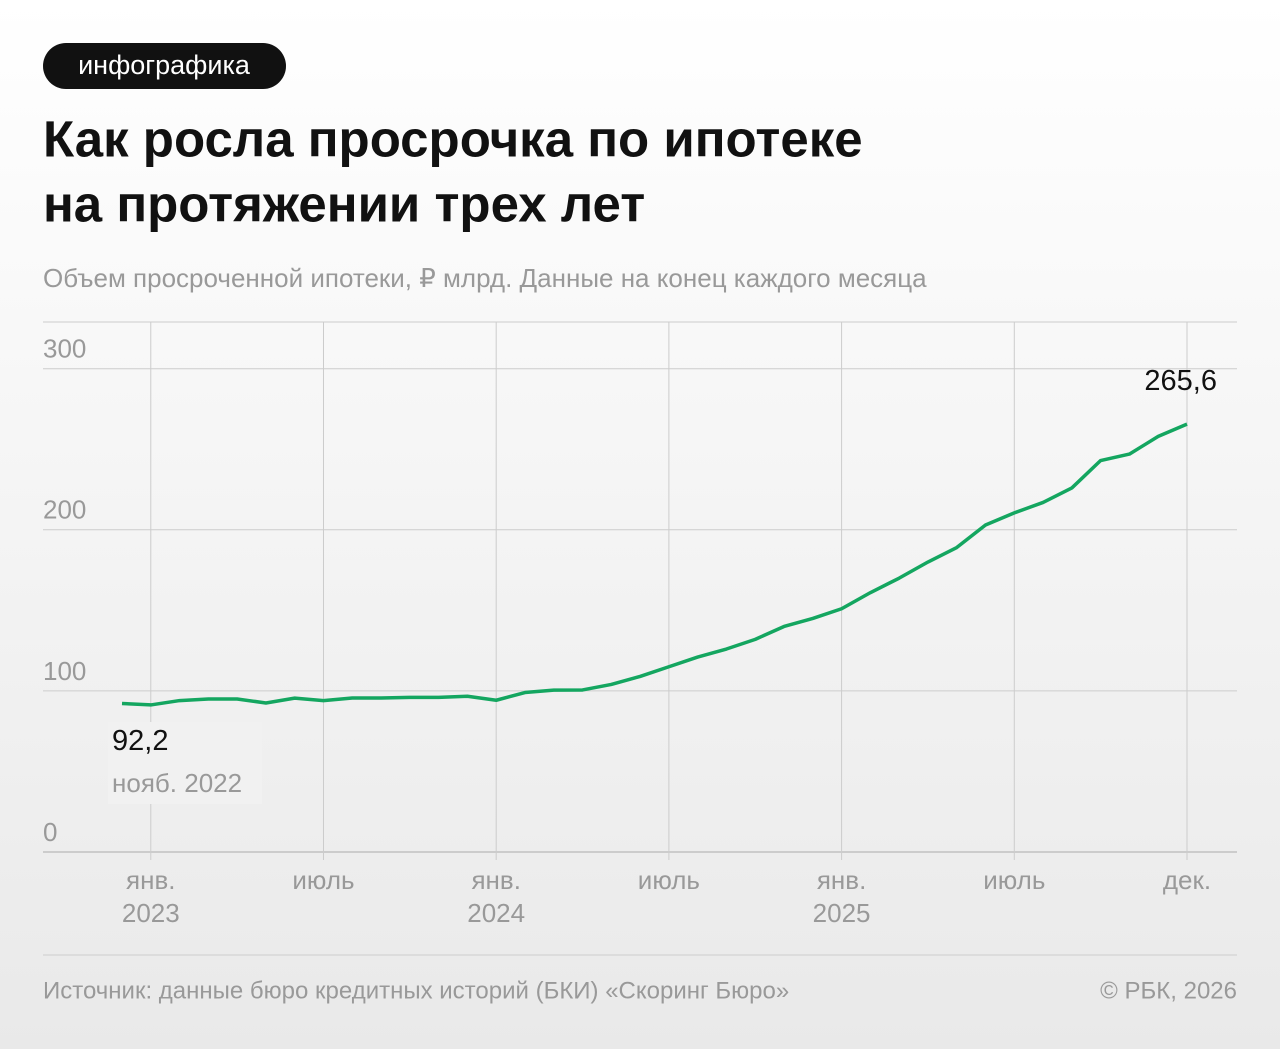  Describe the element at coordinates (496, 896) in the screenshot. I see `x-tick-label: янв. 2024` at that location.